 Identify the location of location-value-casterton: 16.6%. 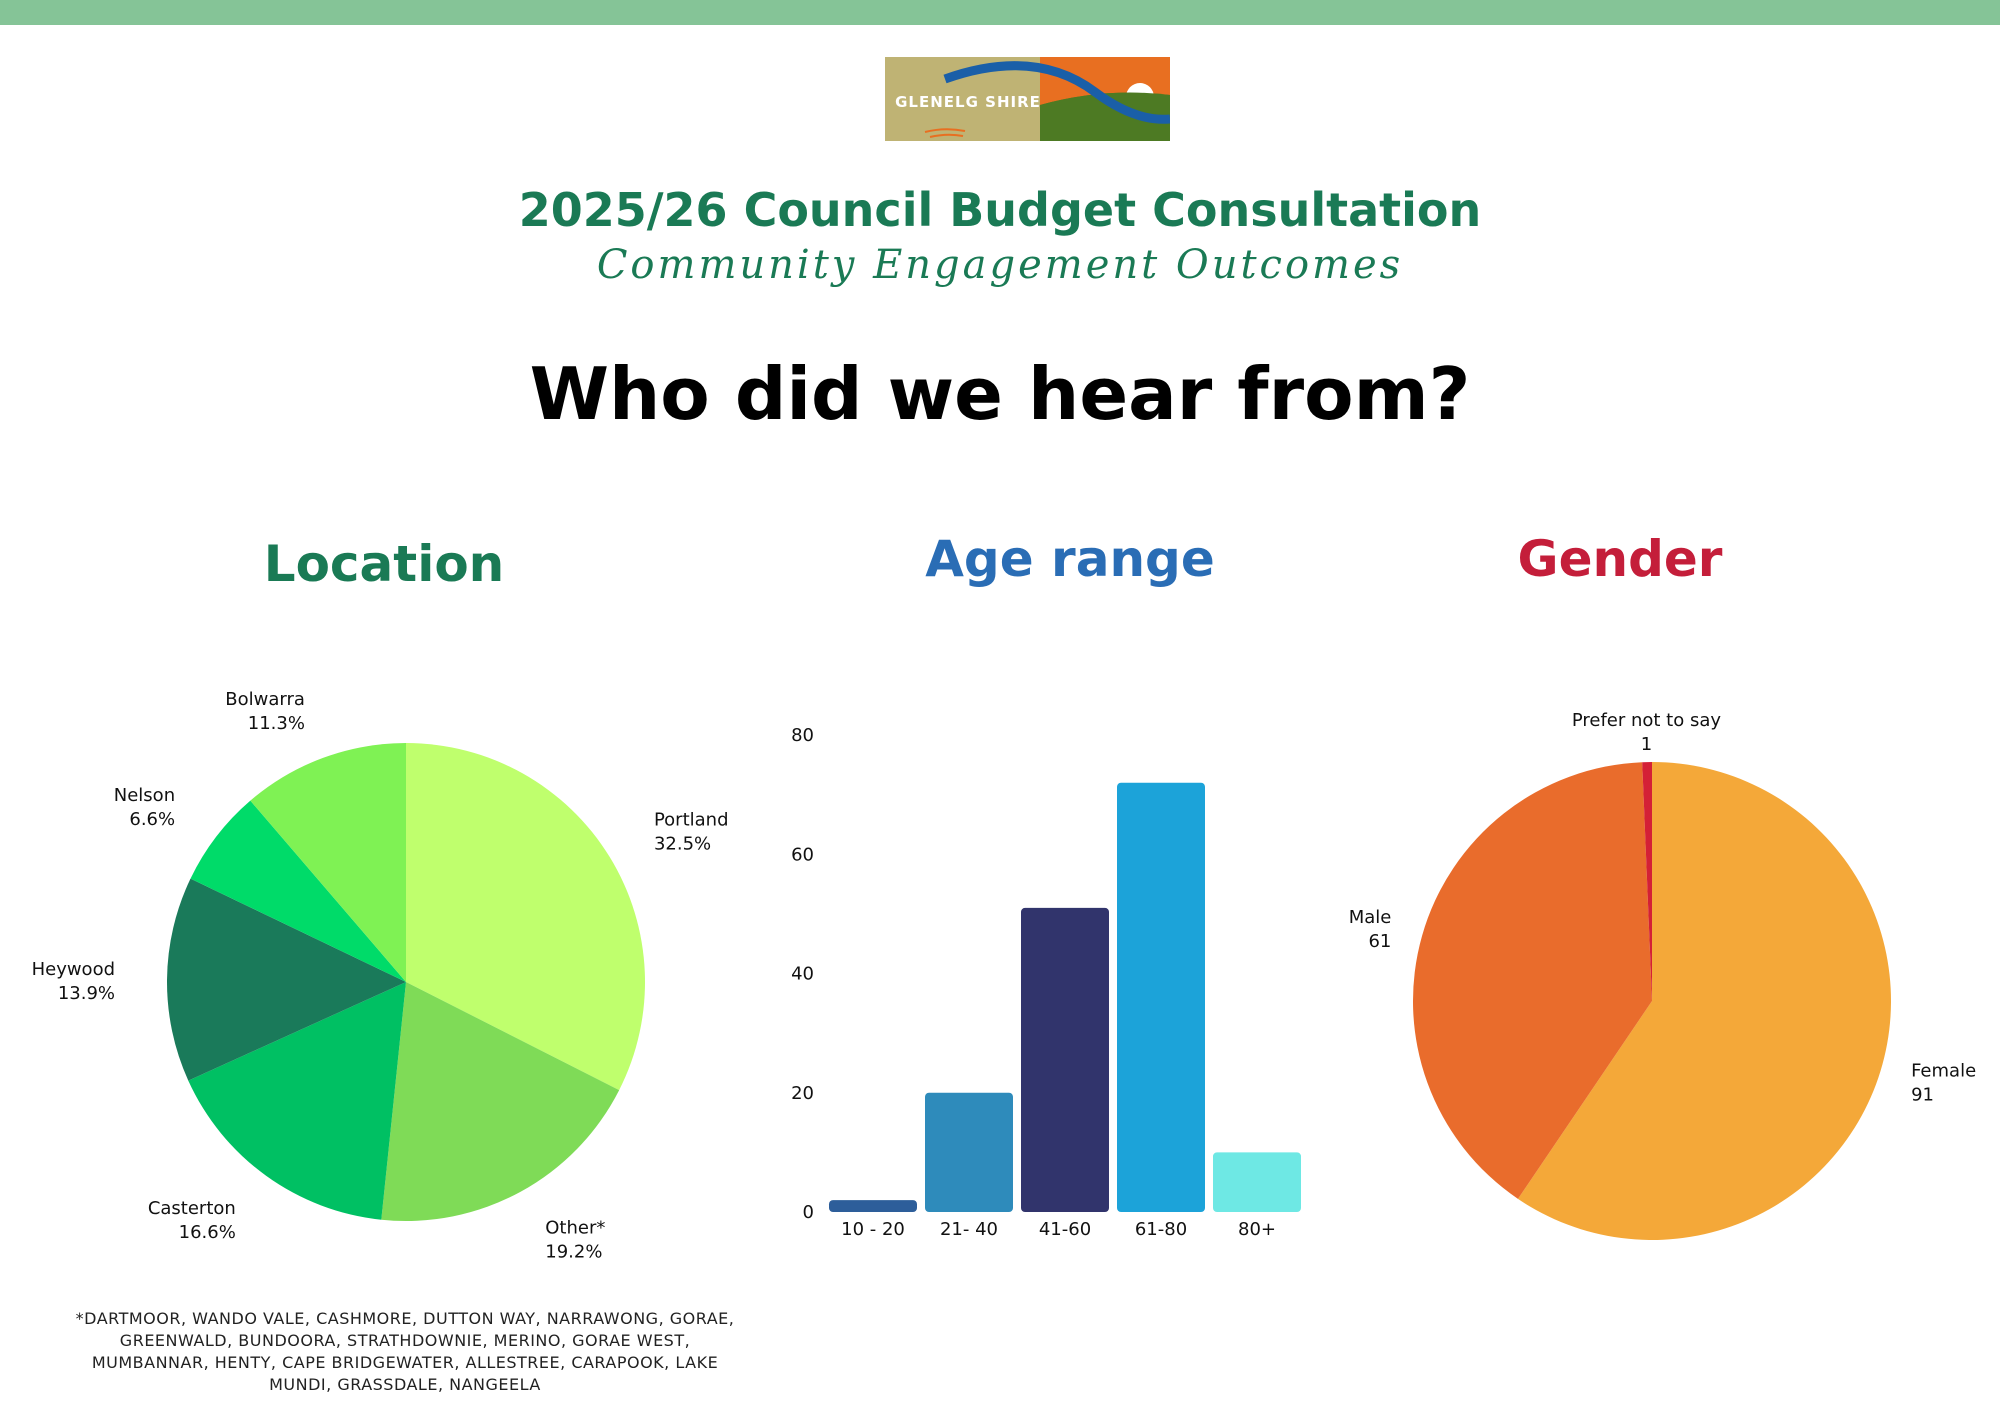
(207, 1232).